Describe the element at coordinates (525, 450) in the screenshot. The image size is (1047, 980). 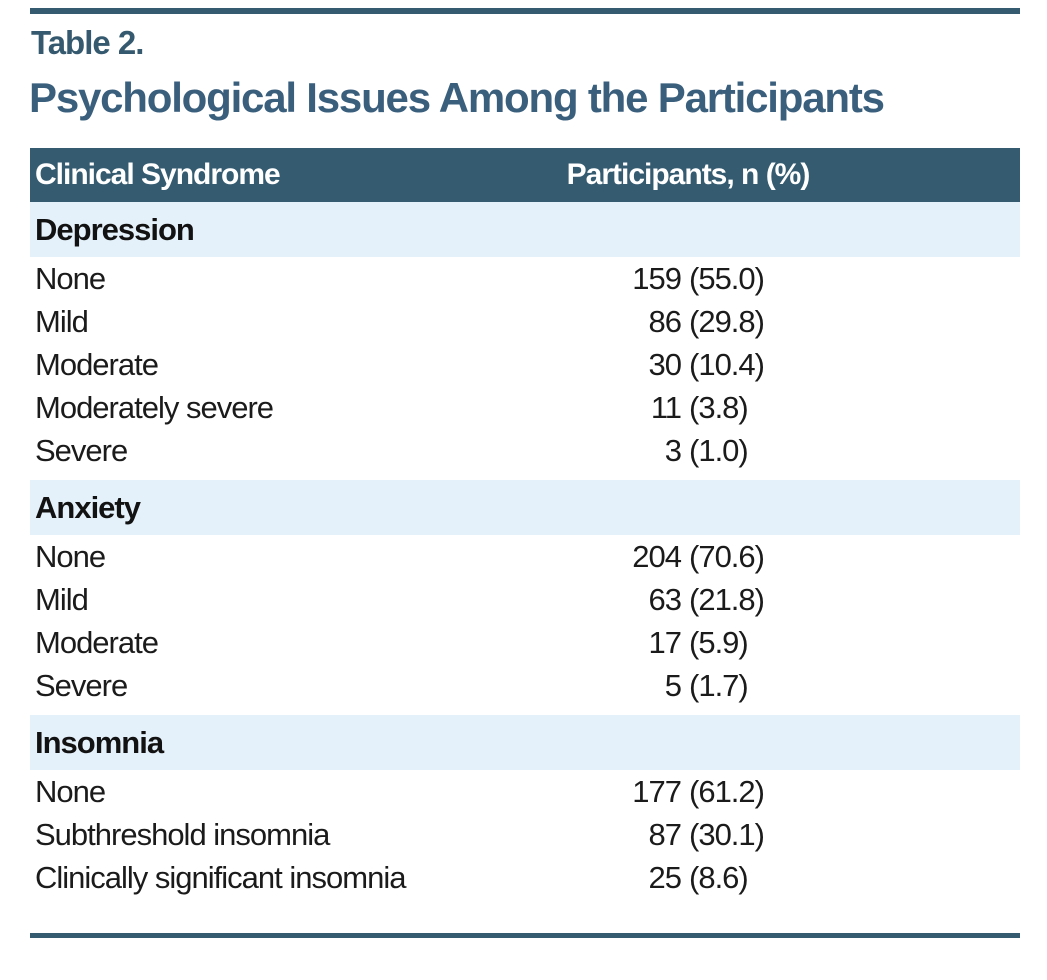
I see `table-row: Severe 3 (1.0)` at that location.